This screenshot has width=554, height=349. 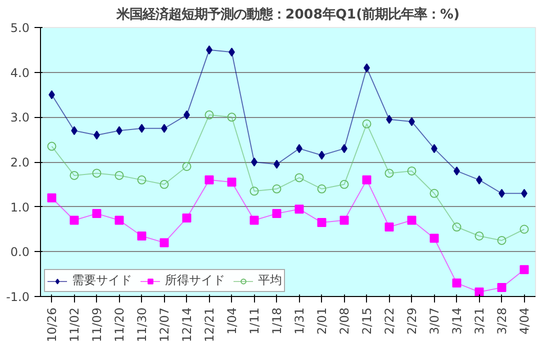 I want to click on legend-label: 所得サイド, so click(x=195, y=280).